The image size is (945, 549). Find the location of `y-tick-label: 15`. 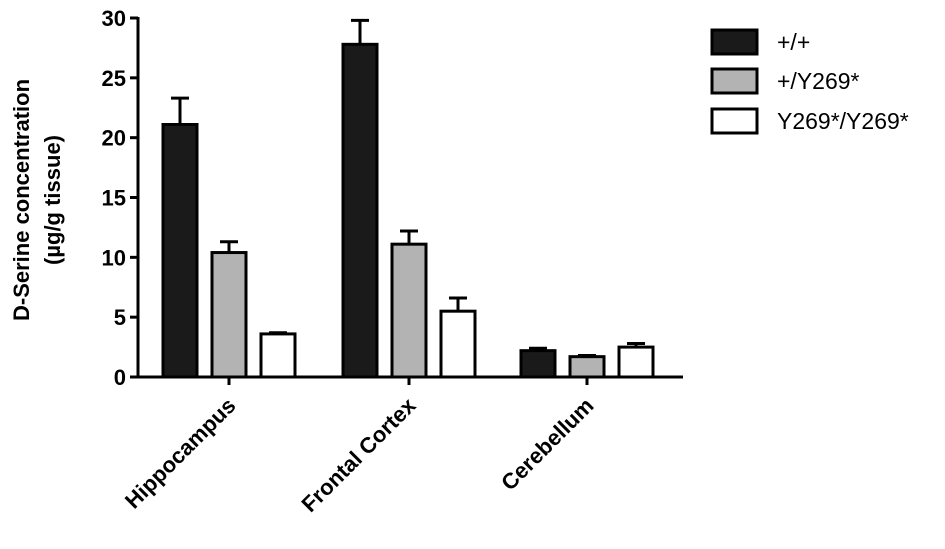

y-tick-label: 15 is located at coordinates (114, 198).